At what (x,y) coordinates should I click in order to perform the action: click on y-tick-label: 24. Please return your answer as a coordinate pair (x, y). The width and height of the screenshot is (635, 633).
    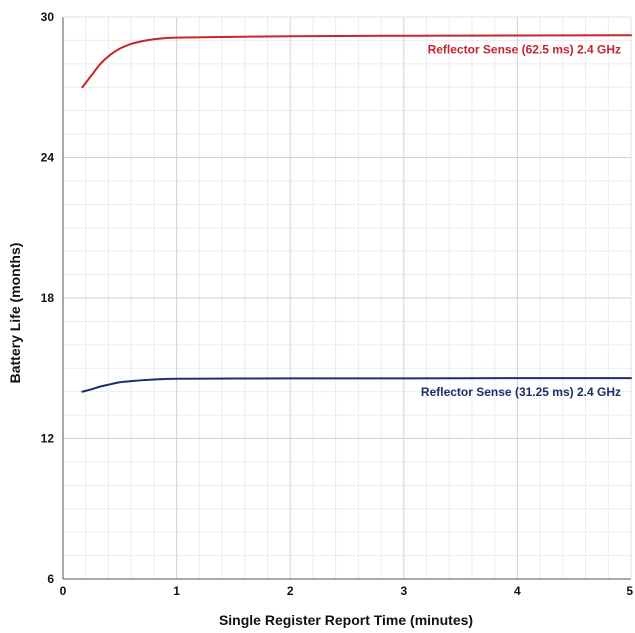
    Looking at the image, I should click on (48, 158).